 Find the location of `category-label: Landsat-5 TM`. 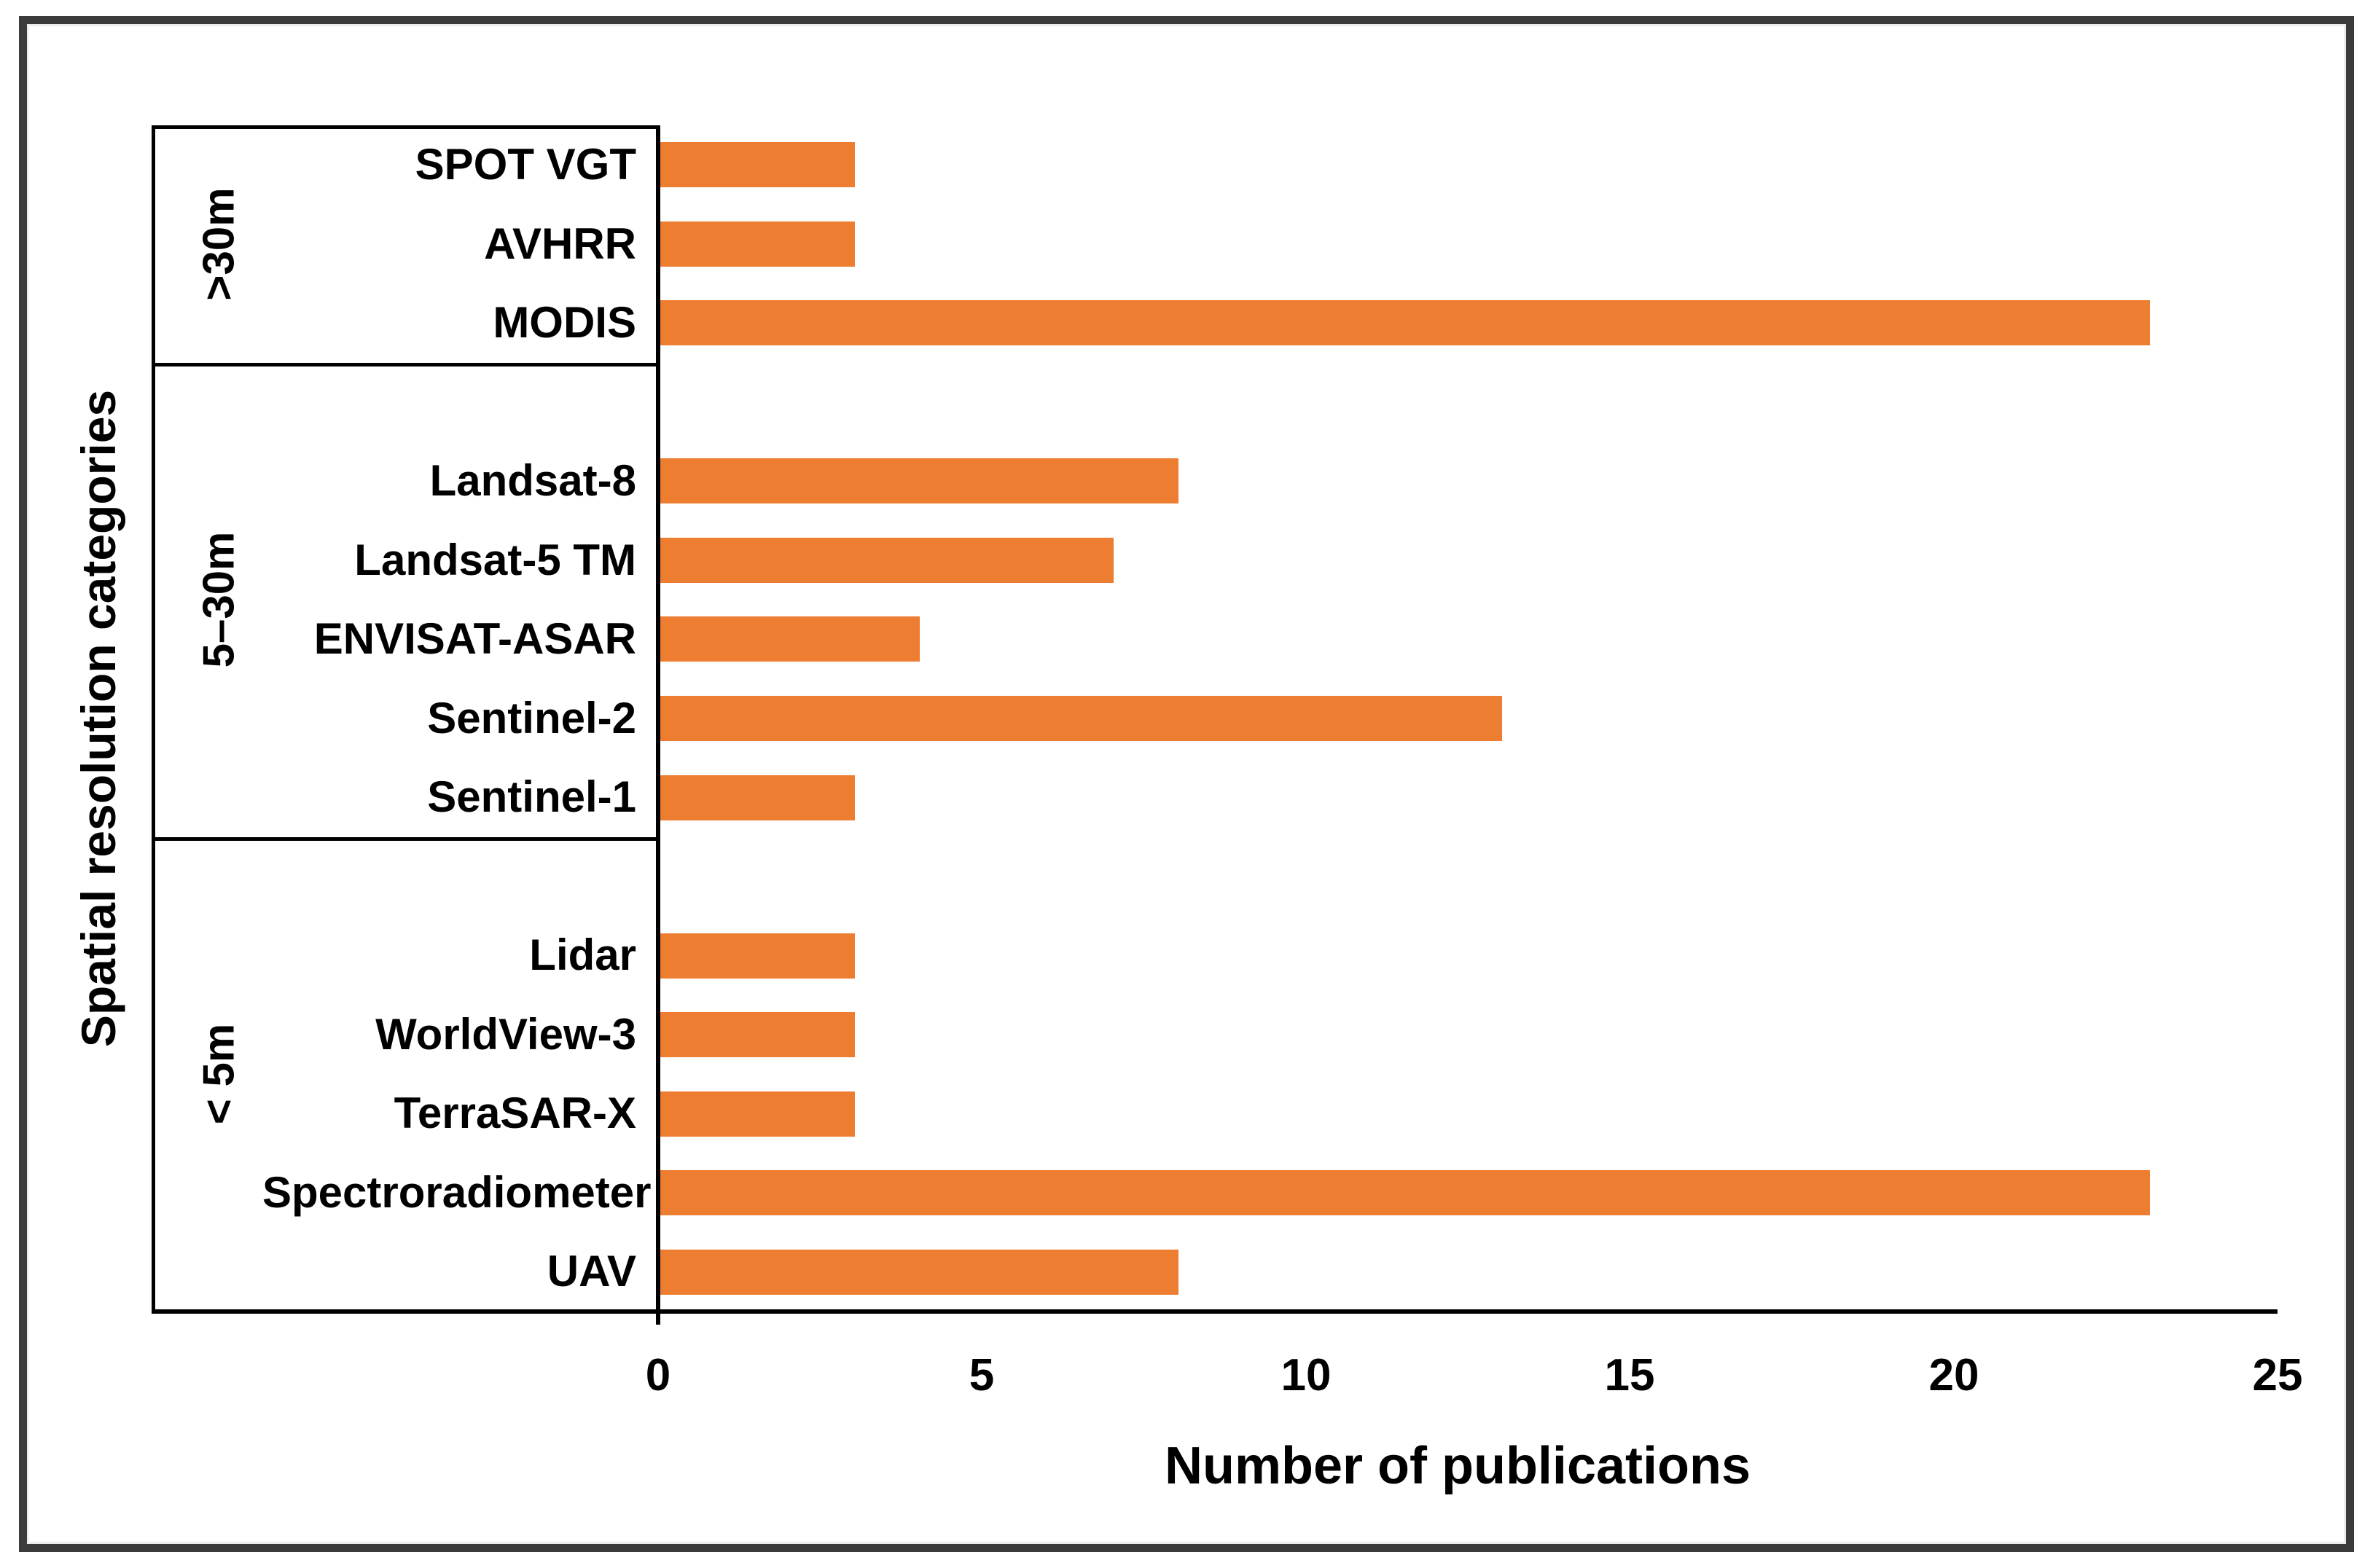

category-label: Landsat-5 TM is located at coordinates (495, 560).